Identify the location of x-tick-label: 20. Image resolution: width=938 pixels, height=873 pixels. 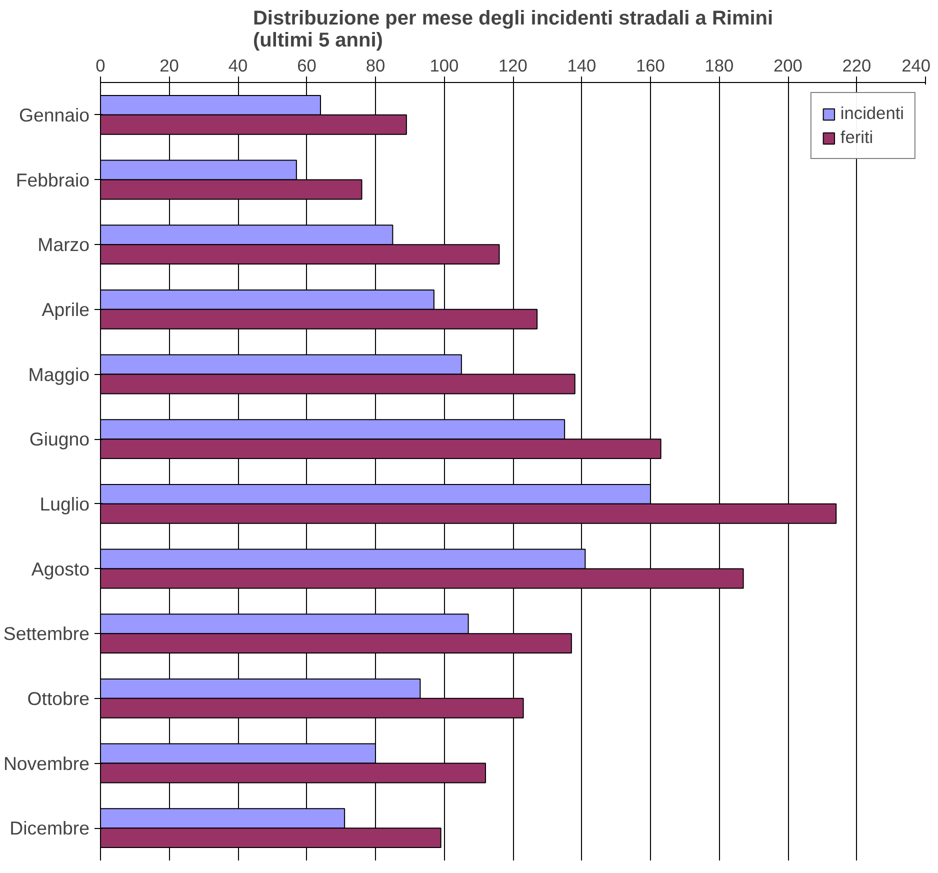
(169, 66).